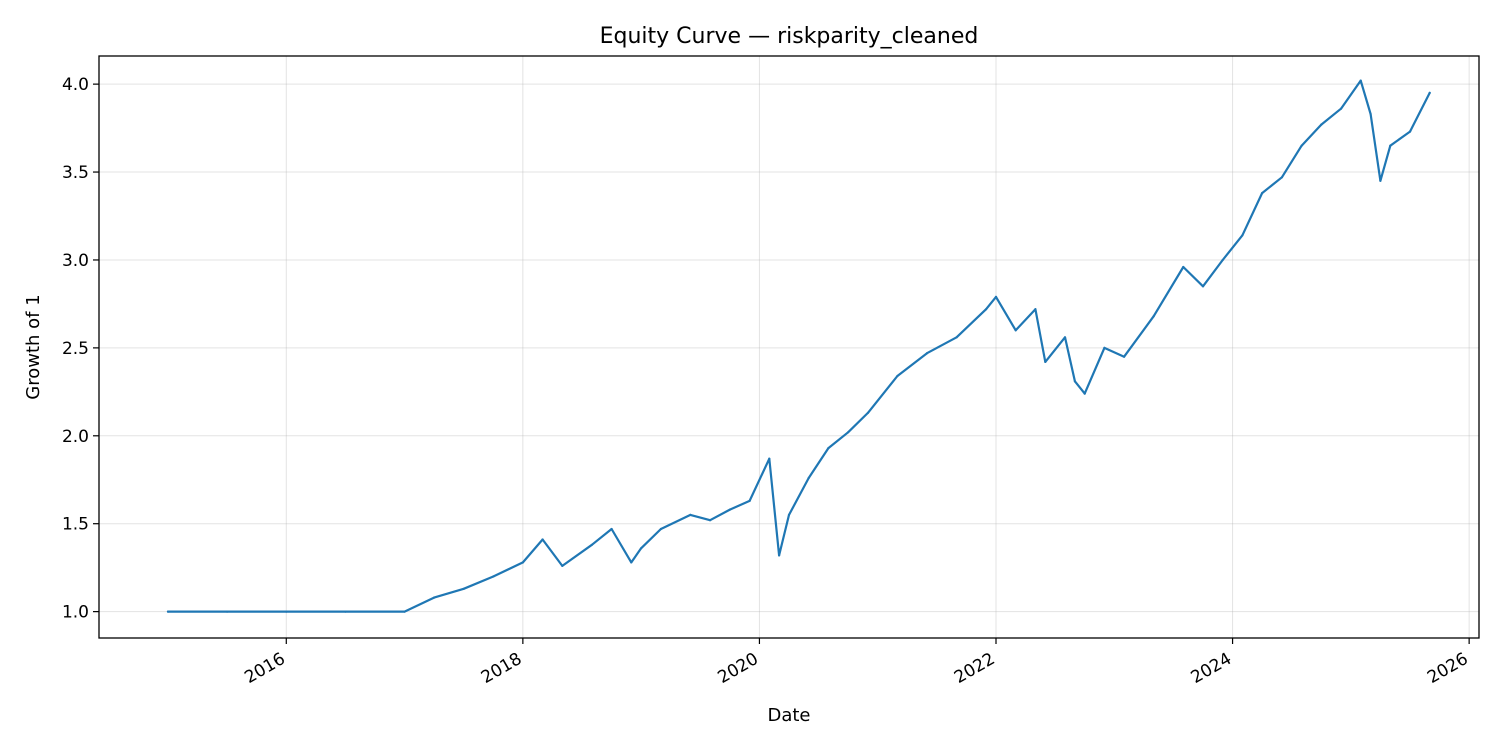 The image size is (1500, 750). I want to click on y-tick-label: 2.0, so click(75, 437).